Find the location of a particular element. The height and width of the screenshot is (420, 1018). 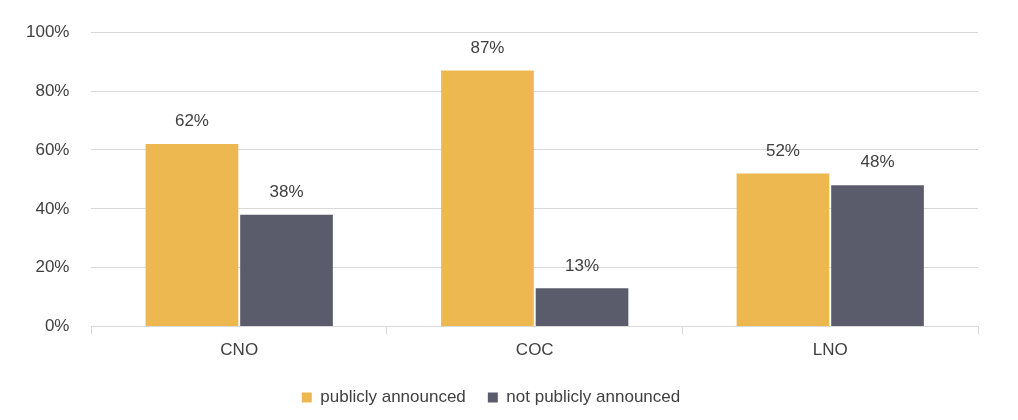

data-label: 87% is located at coordinates (487, 47).